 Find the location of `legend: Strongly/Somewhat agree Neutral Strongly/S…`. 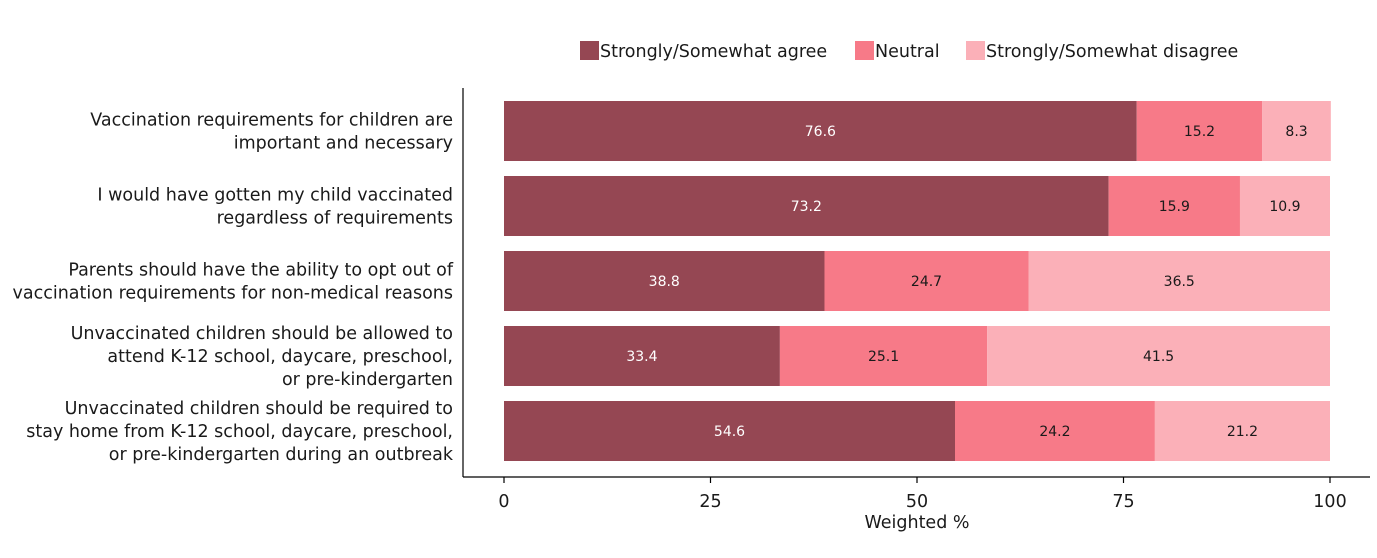

legend: Strongly/Somewhat agree Neutral Strongly/S… is located at coordinates (909, 51).